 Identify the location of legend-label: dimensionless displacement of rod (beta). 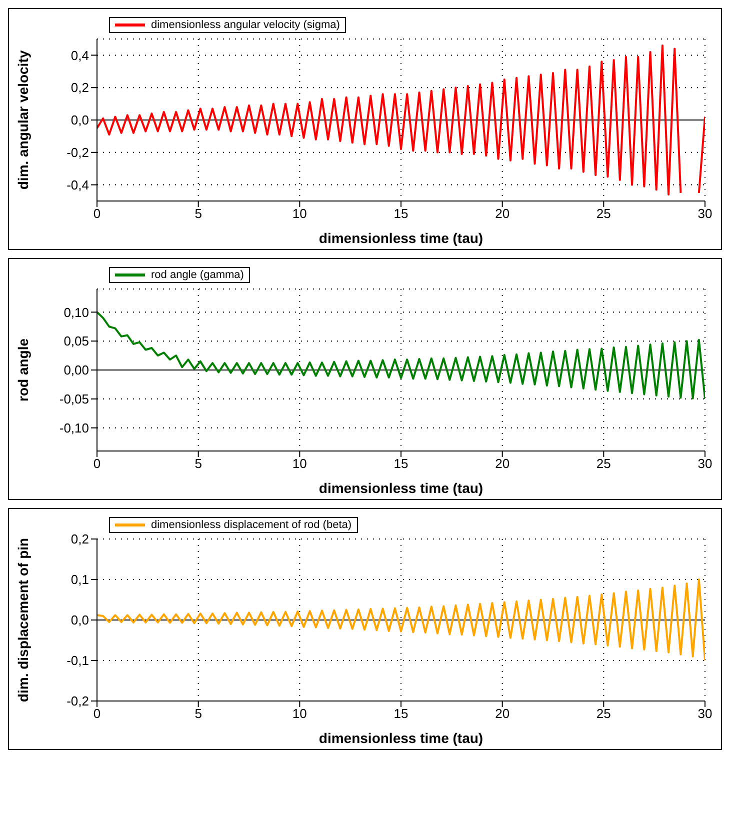
(251, 525).